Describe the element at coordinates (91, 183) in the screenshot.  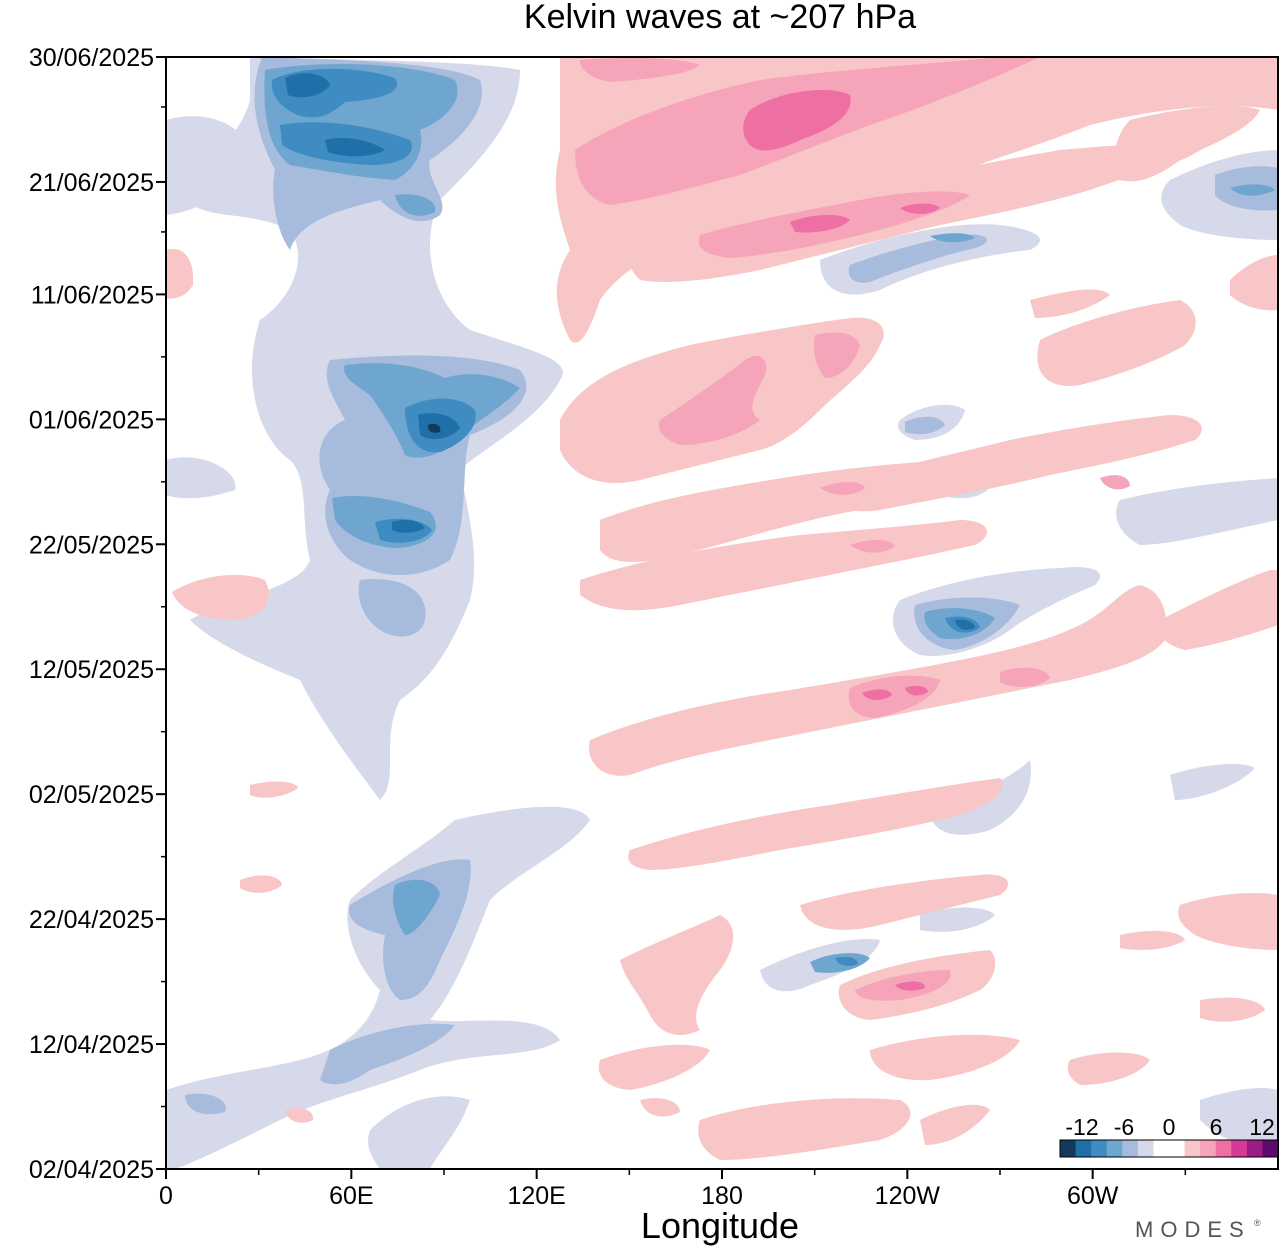
I see `y-tick-label: 21/06/2025` at that location.